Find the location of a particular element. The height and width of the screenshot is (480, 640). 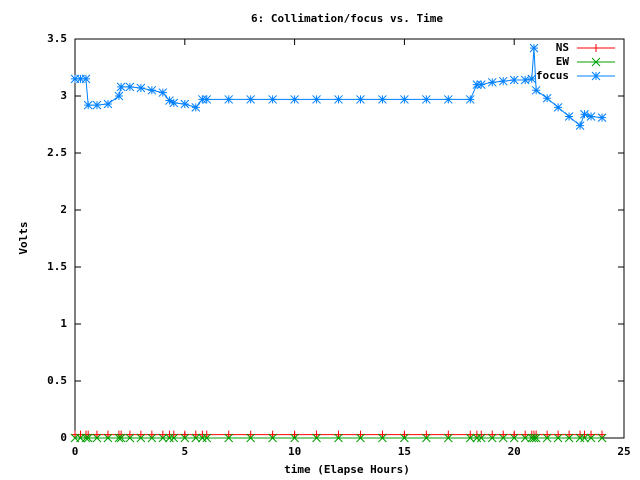

chart-title: 6: Collimation/focus vs. Time is located at coordinates (347, 18).